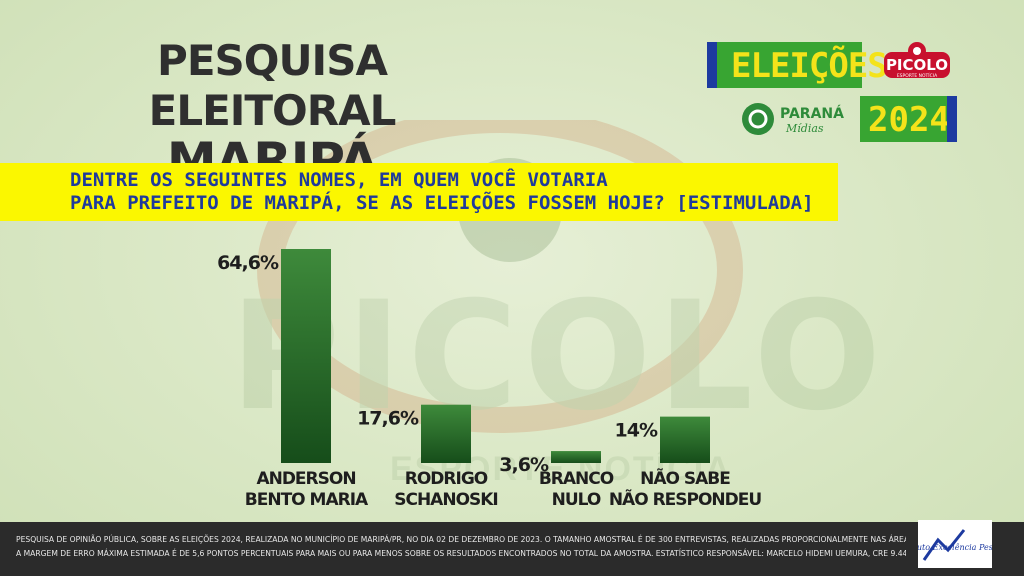 The image size is (1024, 576). I want to click on year-box: 2024, so click(905, 119).